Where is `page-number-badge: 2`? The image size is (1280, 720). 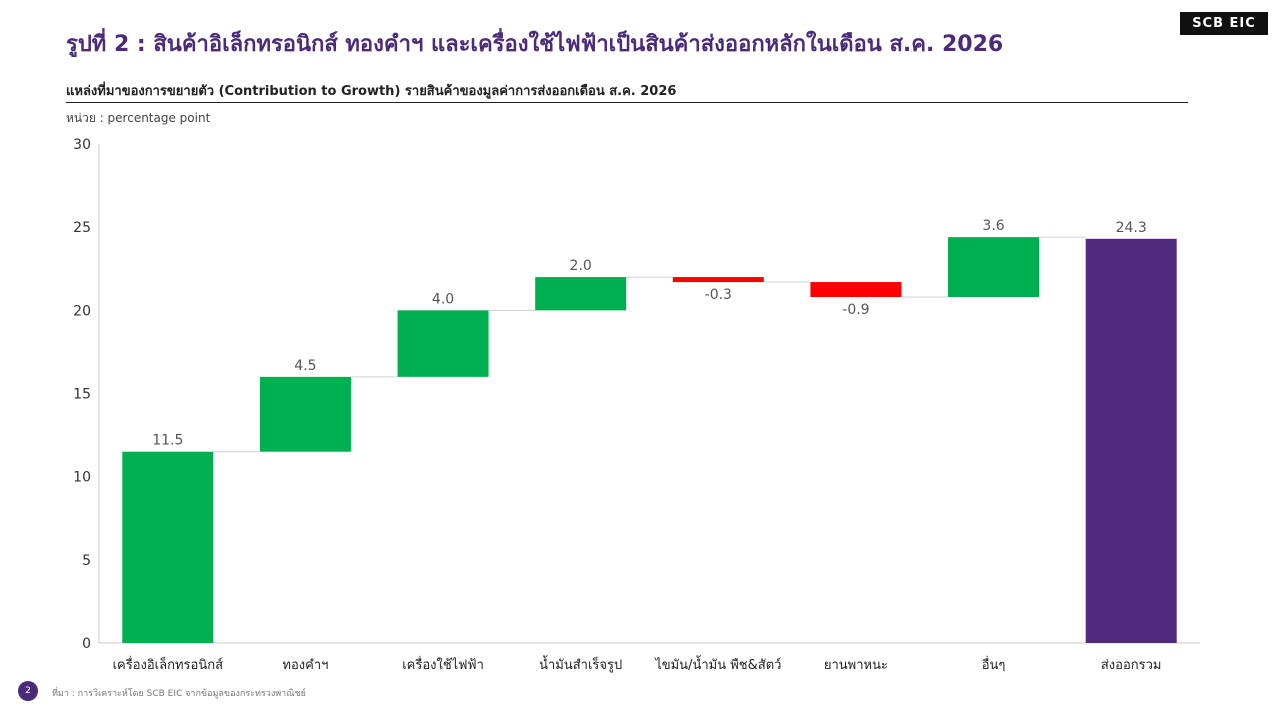
page-number-badge: 2 is located at coordinates (28, 691).